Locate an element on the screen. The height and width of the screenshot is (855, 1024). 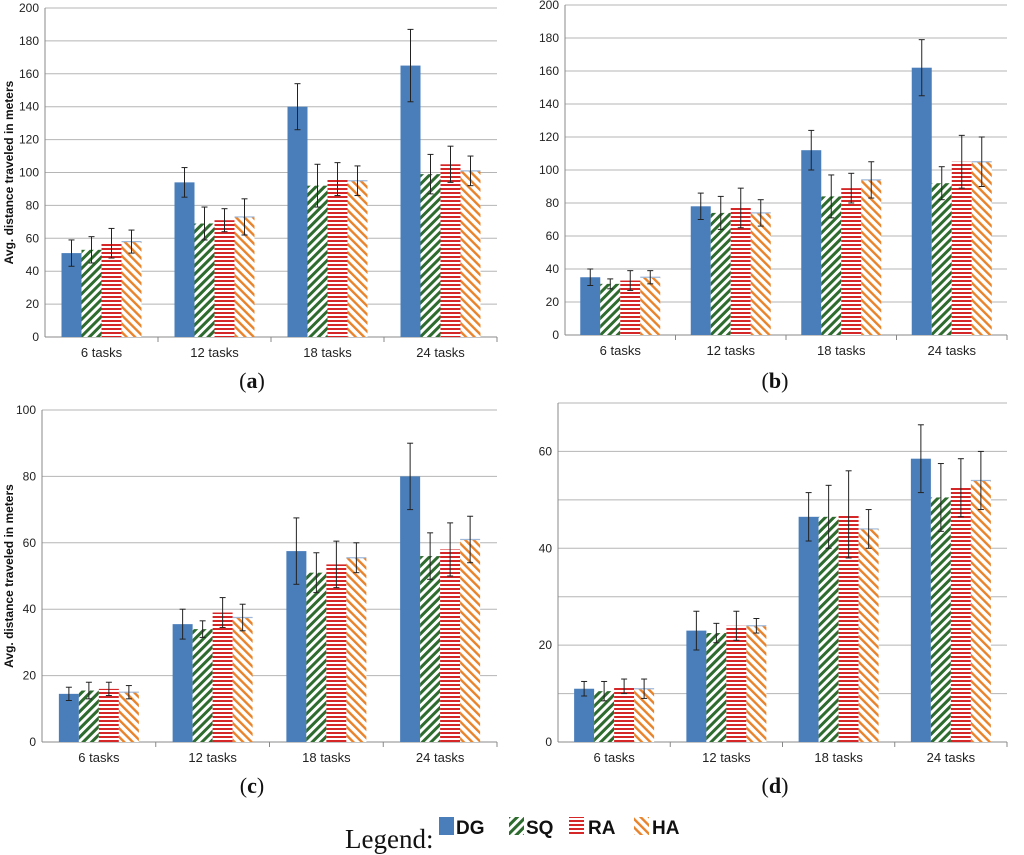
y-tick-label: 140 is located at coordinates (549, 104).